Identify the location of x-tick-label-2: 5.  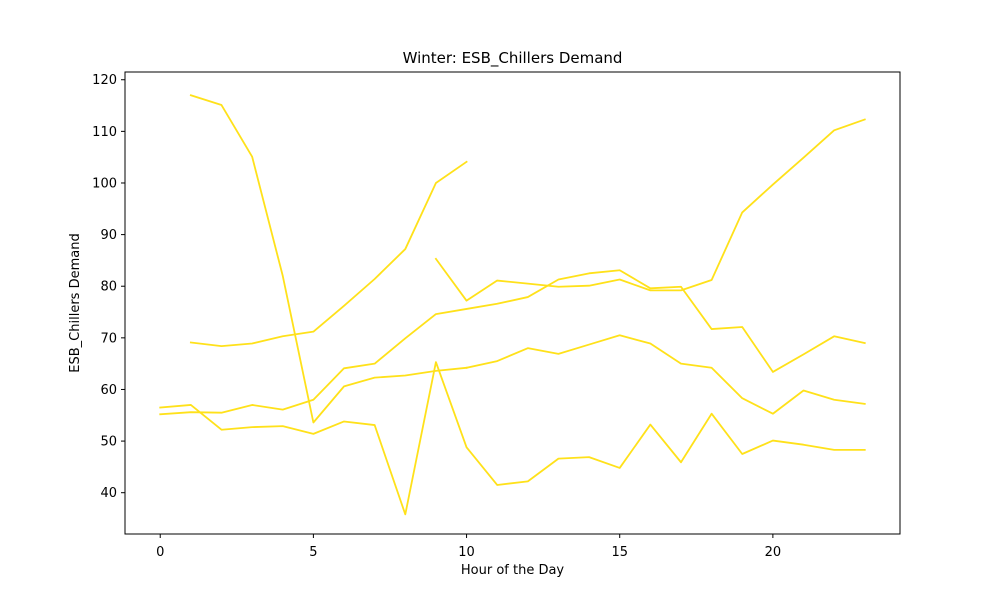
(313, 552).